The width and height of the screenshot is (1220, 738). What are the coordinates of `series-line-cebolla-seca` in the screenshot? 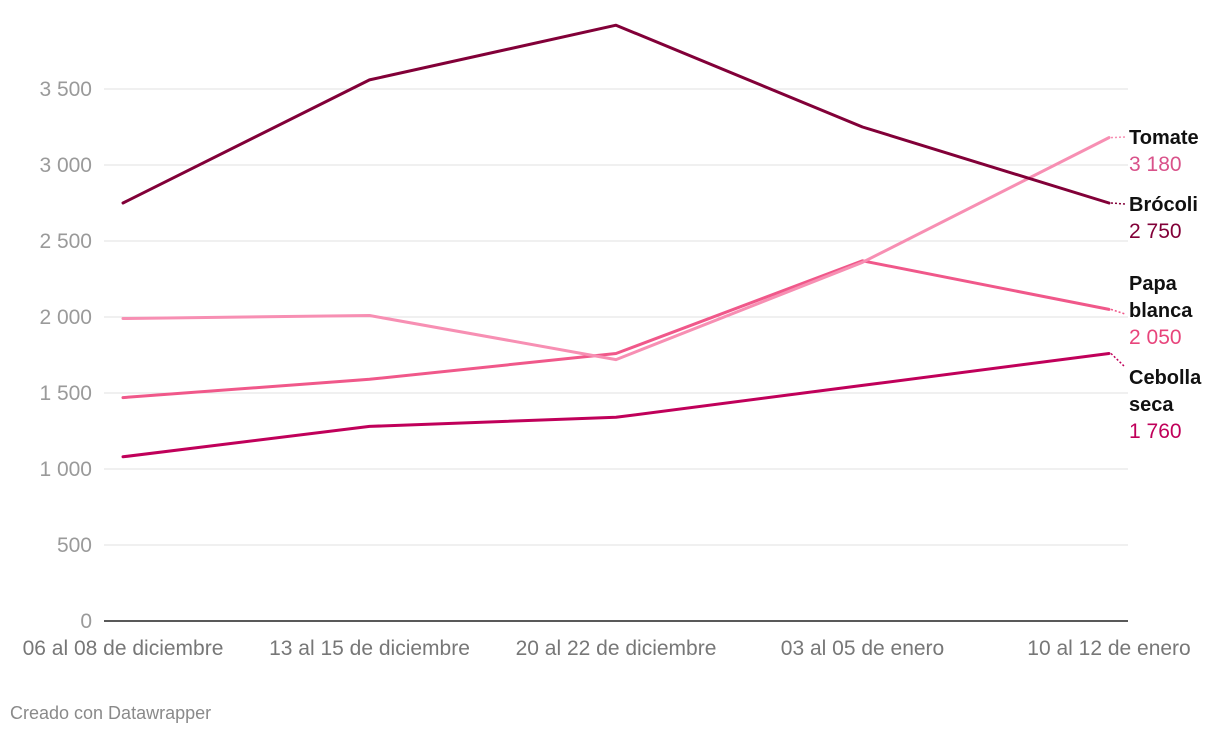 It's located at (616, 405).